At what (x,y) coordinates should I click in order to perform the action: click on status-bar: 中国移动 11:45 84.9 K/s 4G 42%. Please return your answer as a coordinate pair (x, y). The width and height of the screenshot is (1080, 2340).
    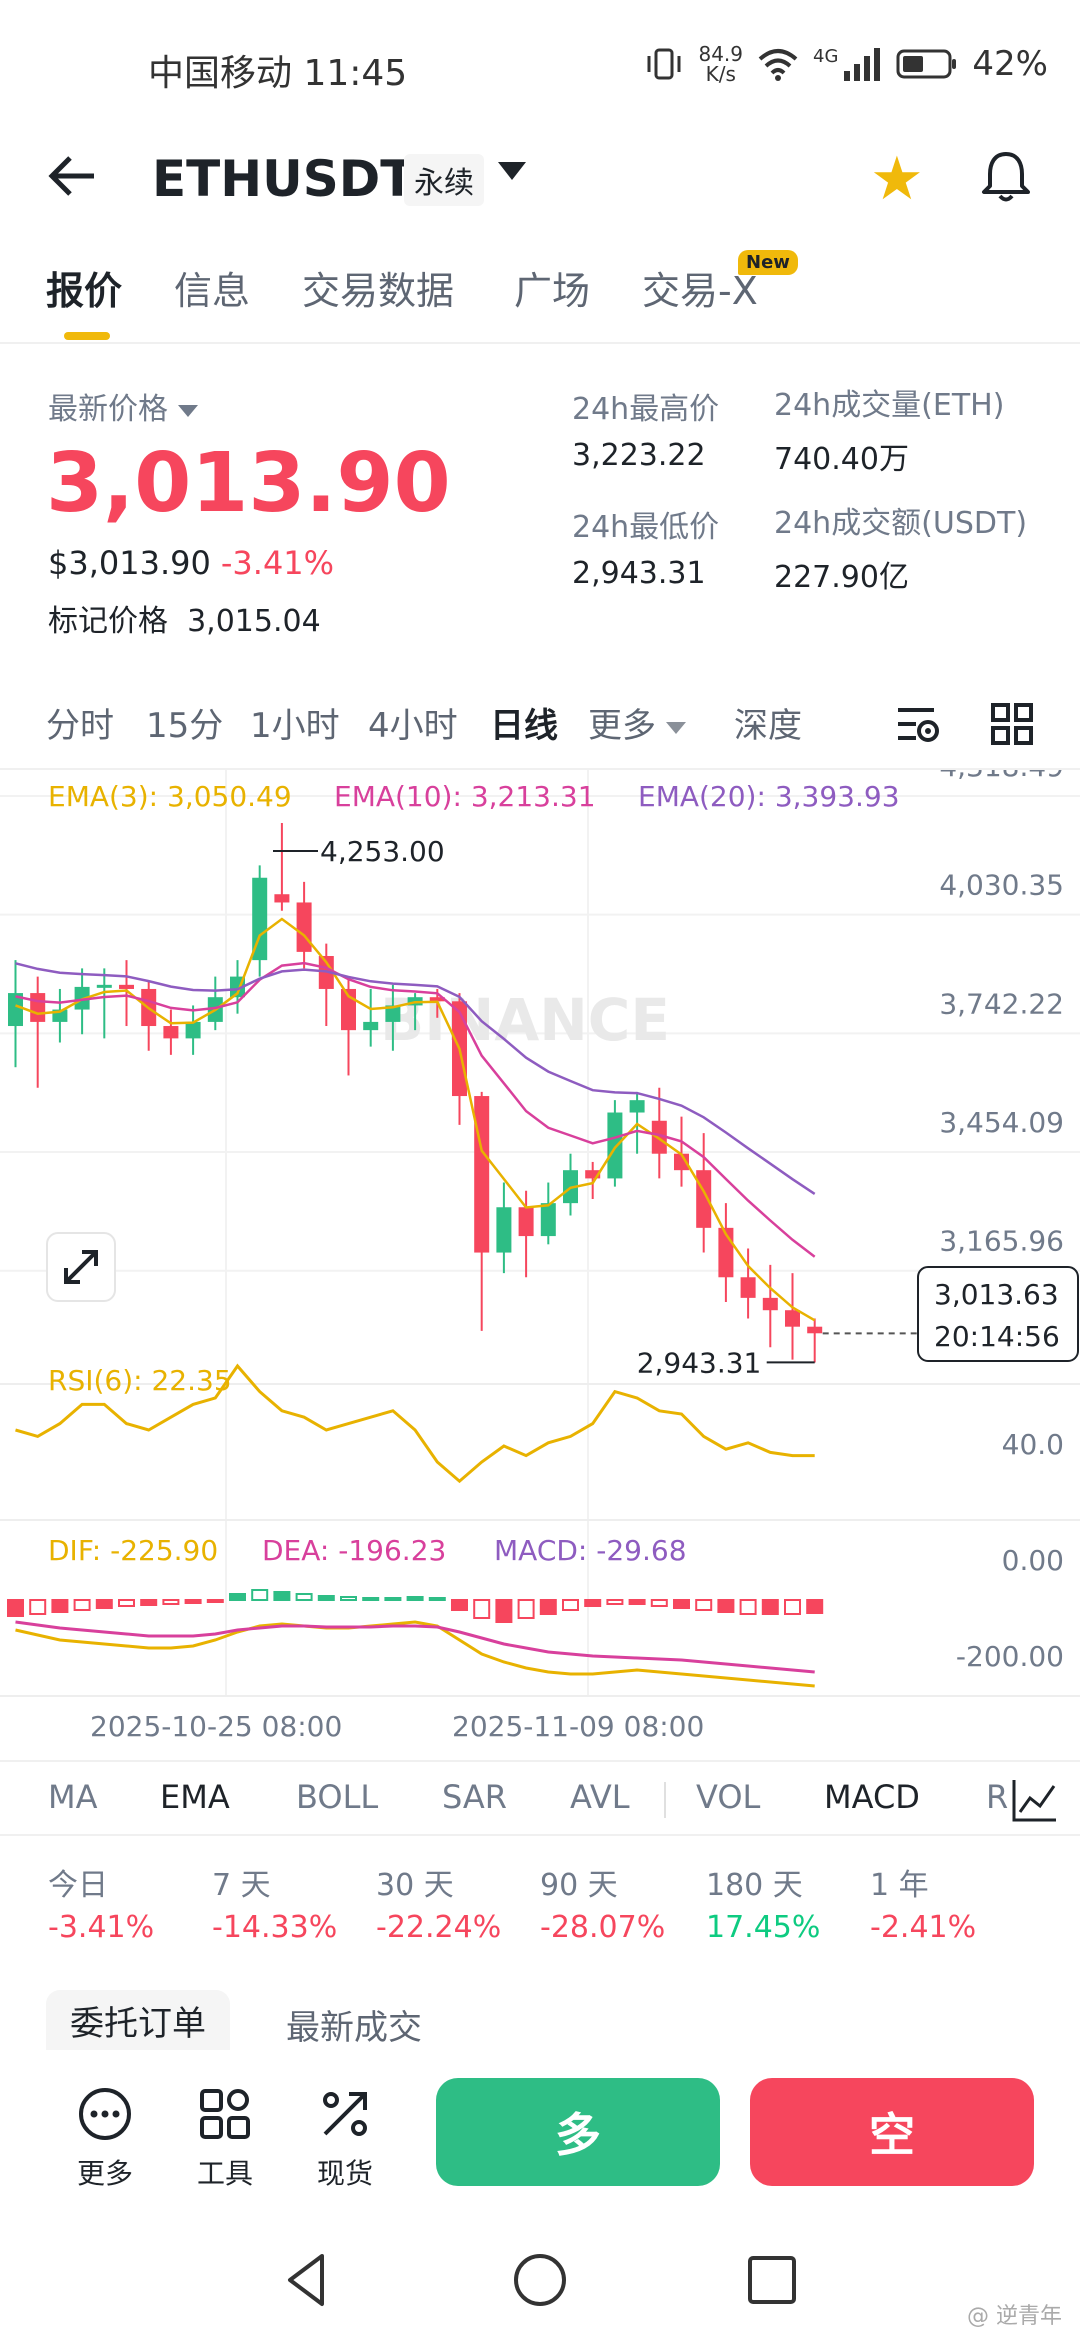
    Looking at the image, I should click on (540, 65).